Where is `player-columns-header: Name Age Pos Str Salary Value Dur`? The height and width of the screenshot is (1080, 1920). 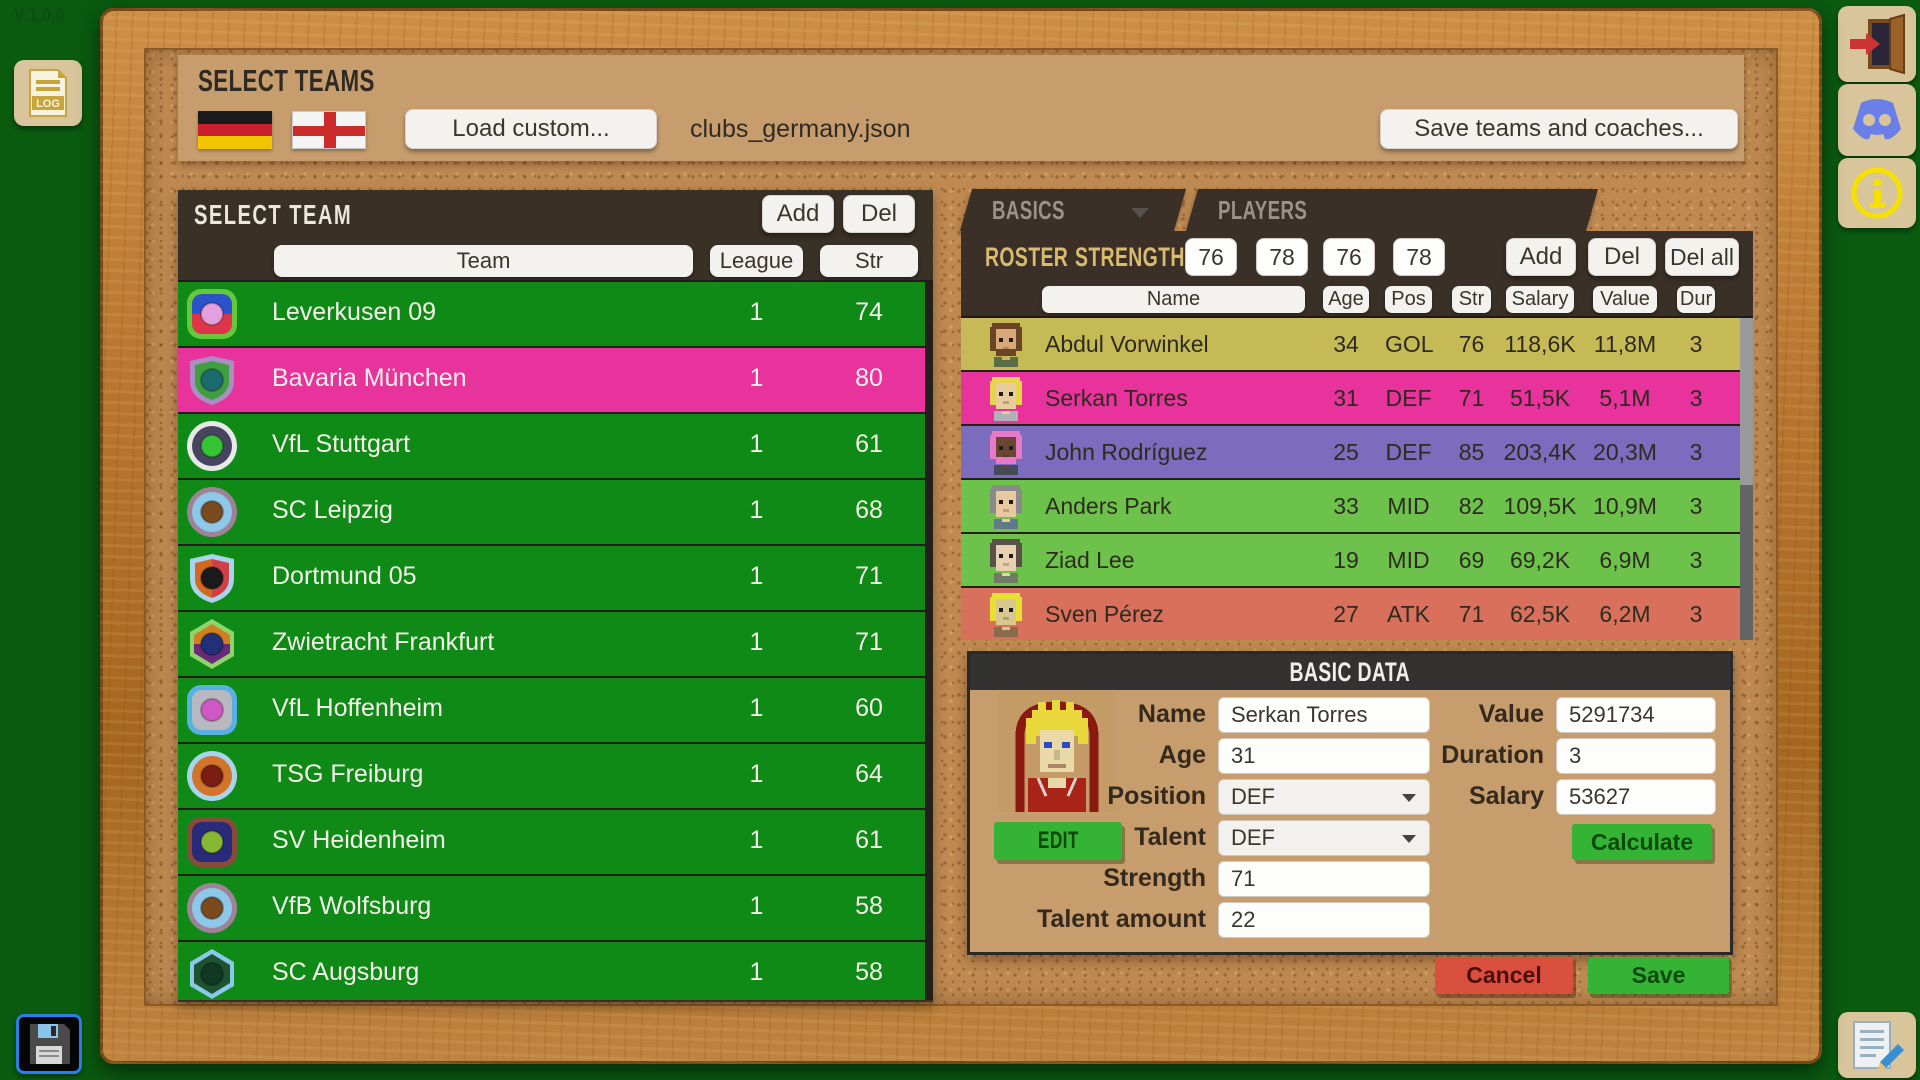 player-columns-header: Name Age Pos Str Salary Value Dur is located at coordinates (1357, 300).